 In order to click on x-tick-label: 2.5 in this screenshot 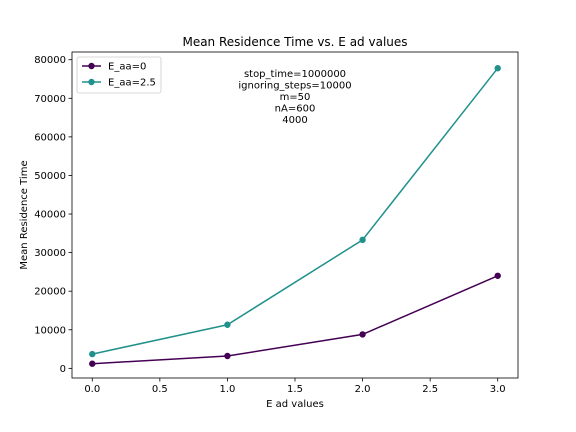, I will do `click(430, 389)`.